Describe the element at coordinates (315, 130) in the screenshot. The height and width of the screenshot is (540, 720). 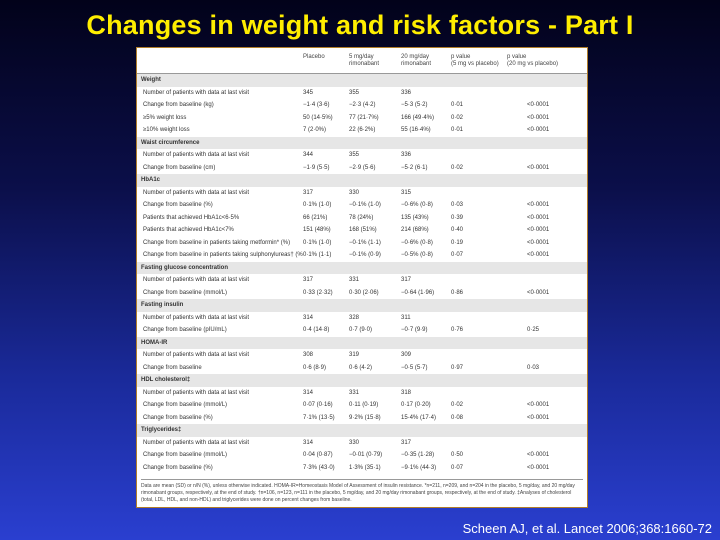
I see `cell-placebo: 7 (2·0%)` at that location.